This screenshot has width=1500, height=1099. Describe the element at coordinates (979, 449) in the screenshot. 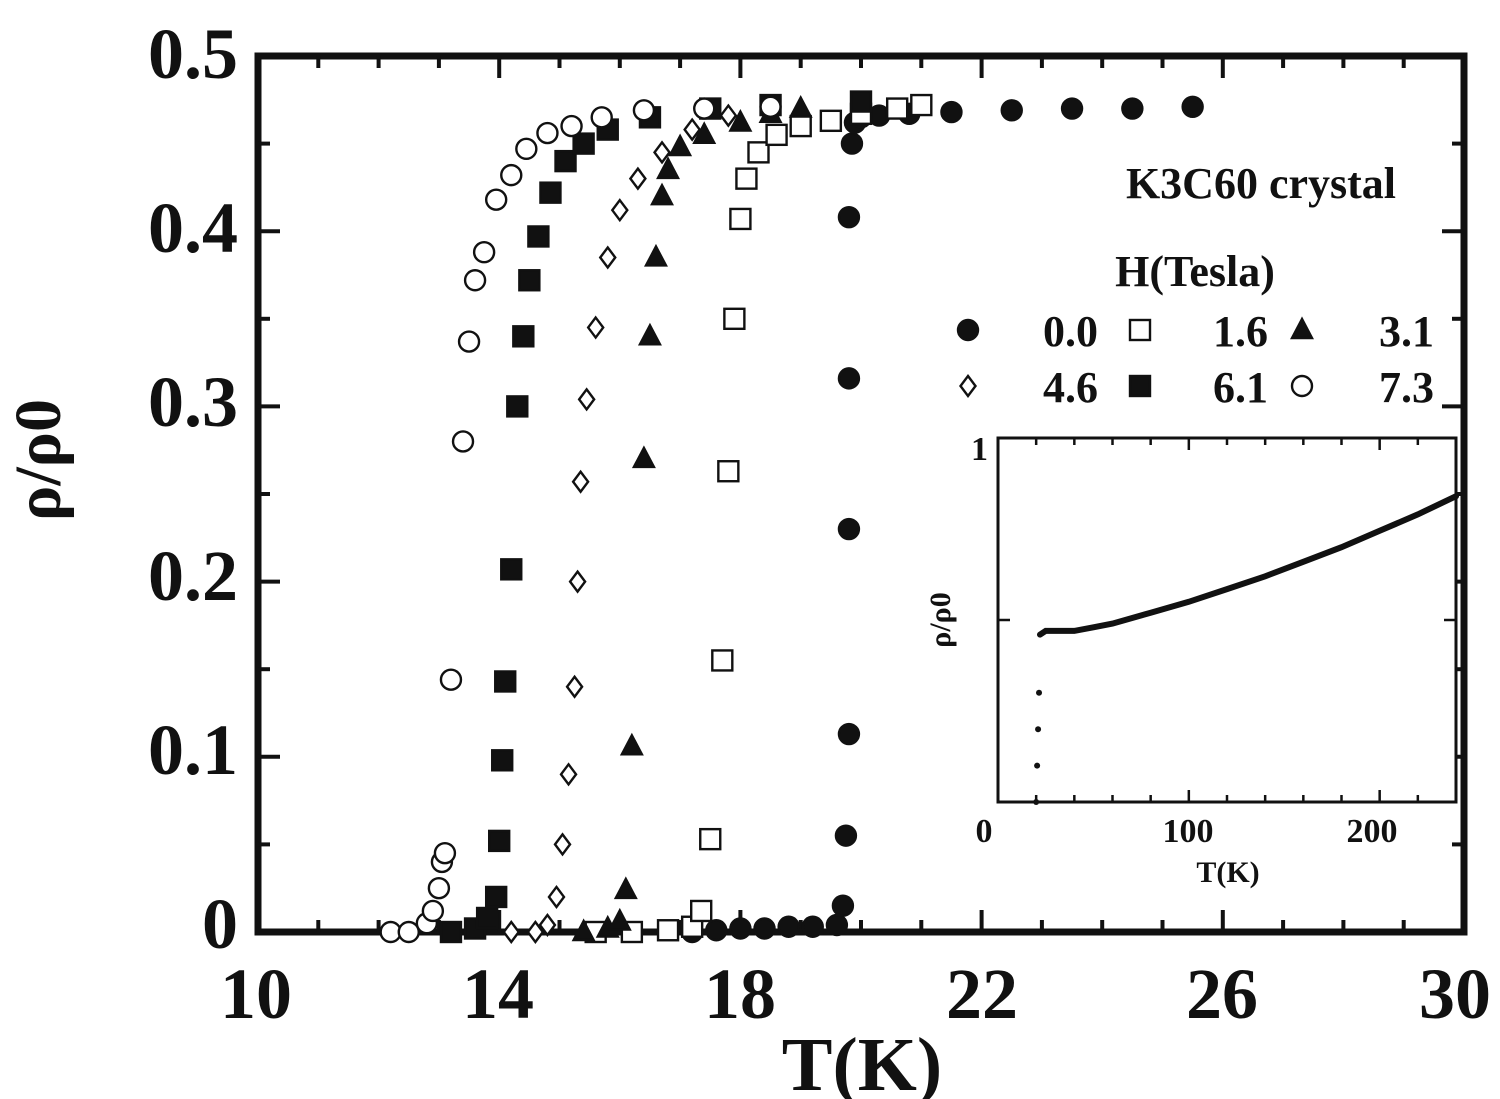

I see `inset-y-tick-label: 1` at that location.